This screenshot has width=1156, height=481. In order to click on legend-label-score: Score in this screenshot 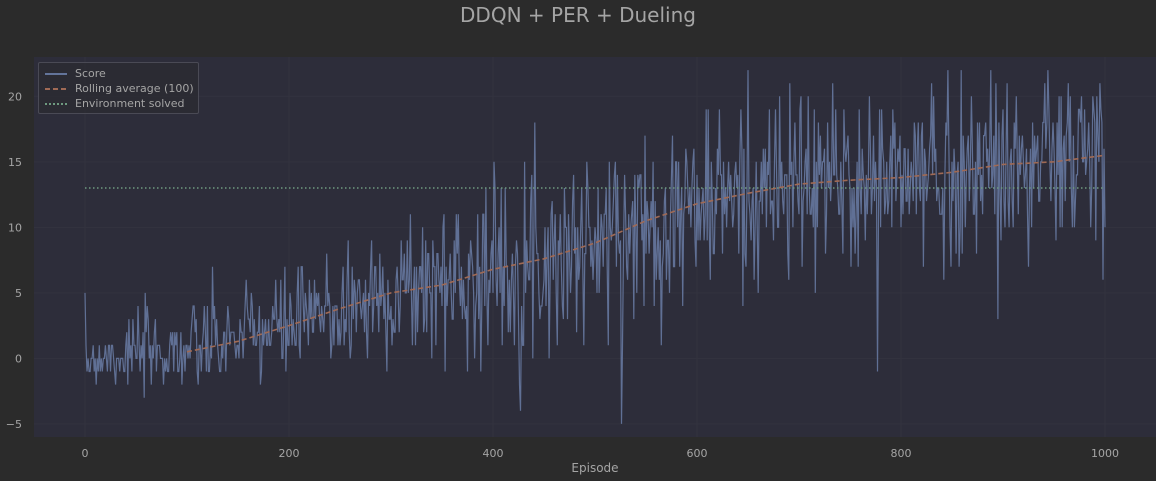, I will do `click(90, 73)`.